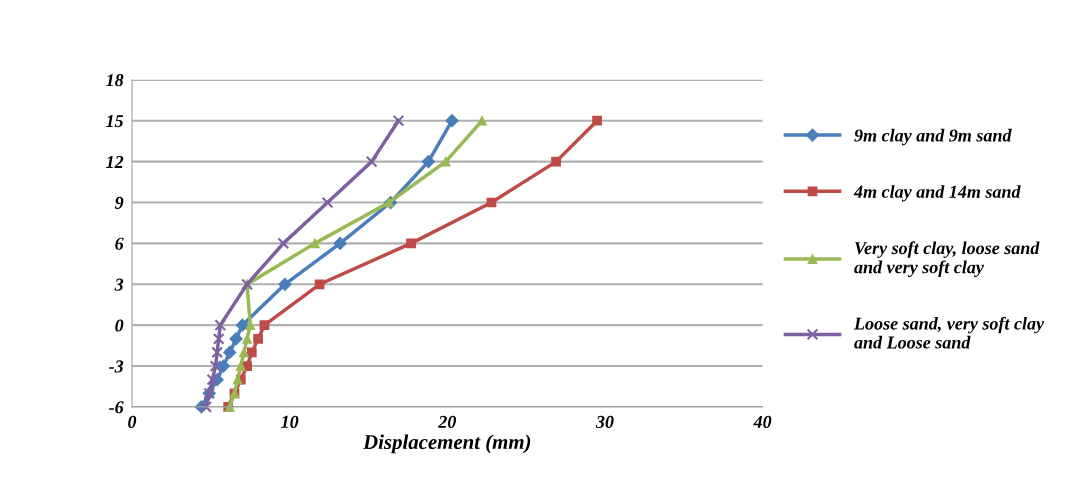 This screenshot has height=481, width=1091. I want to click on y-tick-label: 9, so click(119, 202).